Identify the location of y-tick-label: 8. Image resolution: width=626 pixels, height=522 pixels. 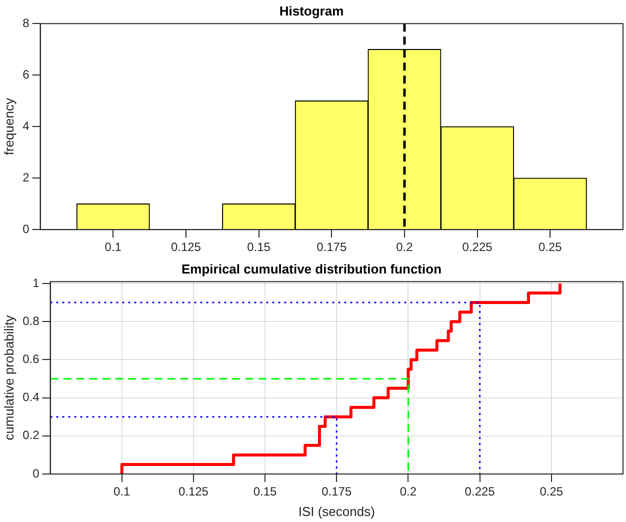
(26, 23).